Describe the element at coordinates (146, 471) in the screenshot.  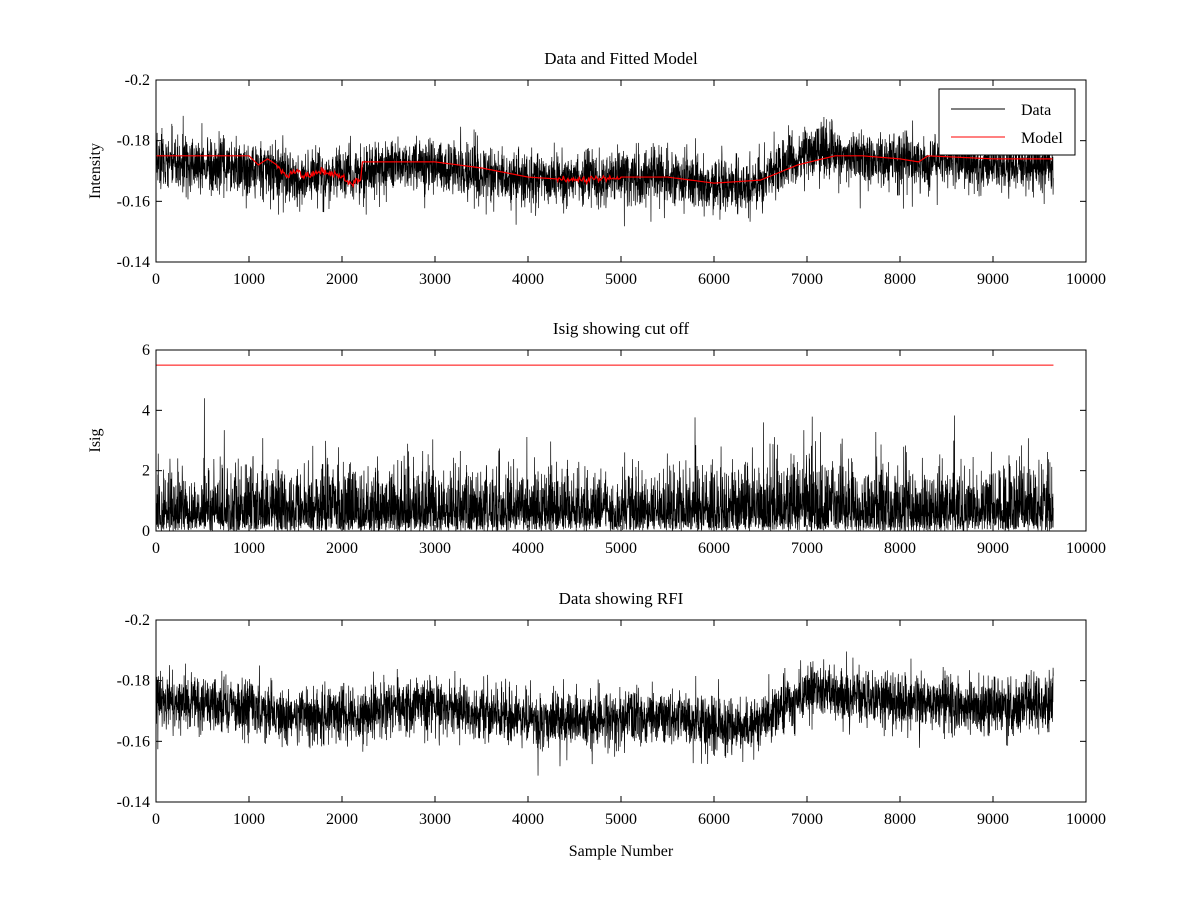
I see `y-tick-label: 2` at that location.